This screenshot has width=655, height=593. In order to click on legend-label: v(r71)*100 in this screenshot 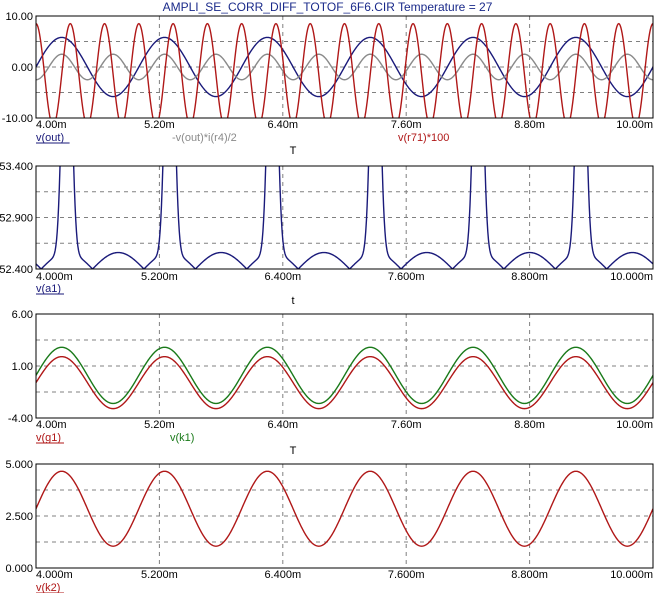, I will do `click(423, 138)`.